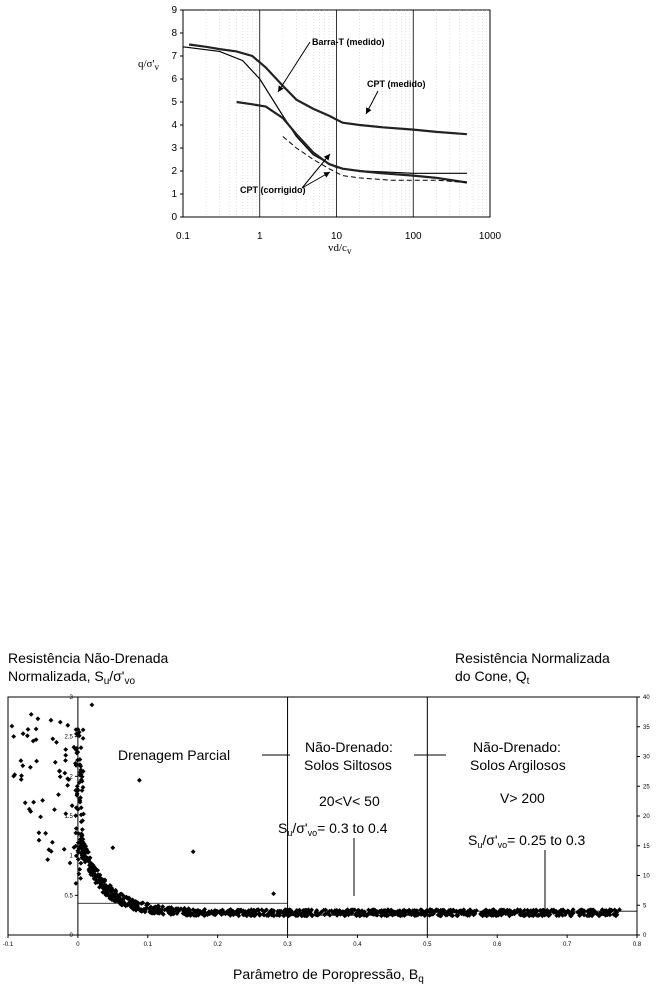  Describe the element at coordinates (527, 841) in the screenshot. I see `ratio-argilosos: Su/σ'vo= 0.25 to 0.3` at that location.